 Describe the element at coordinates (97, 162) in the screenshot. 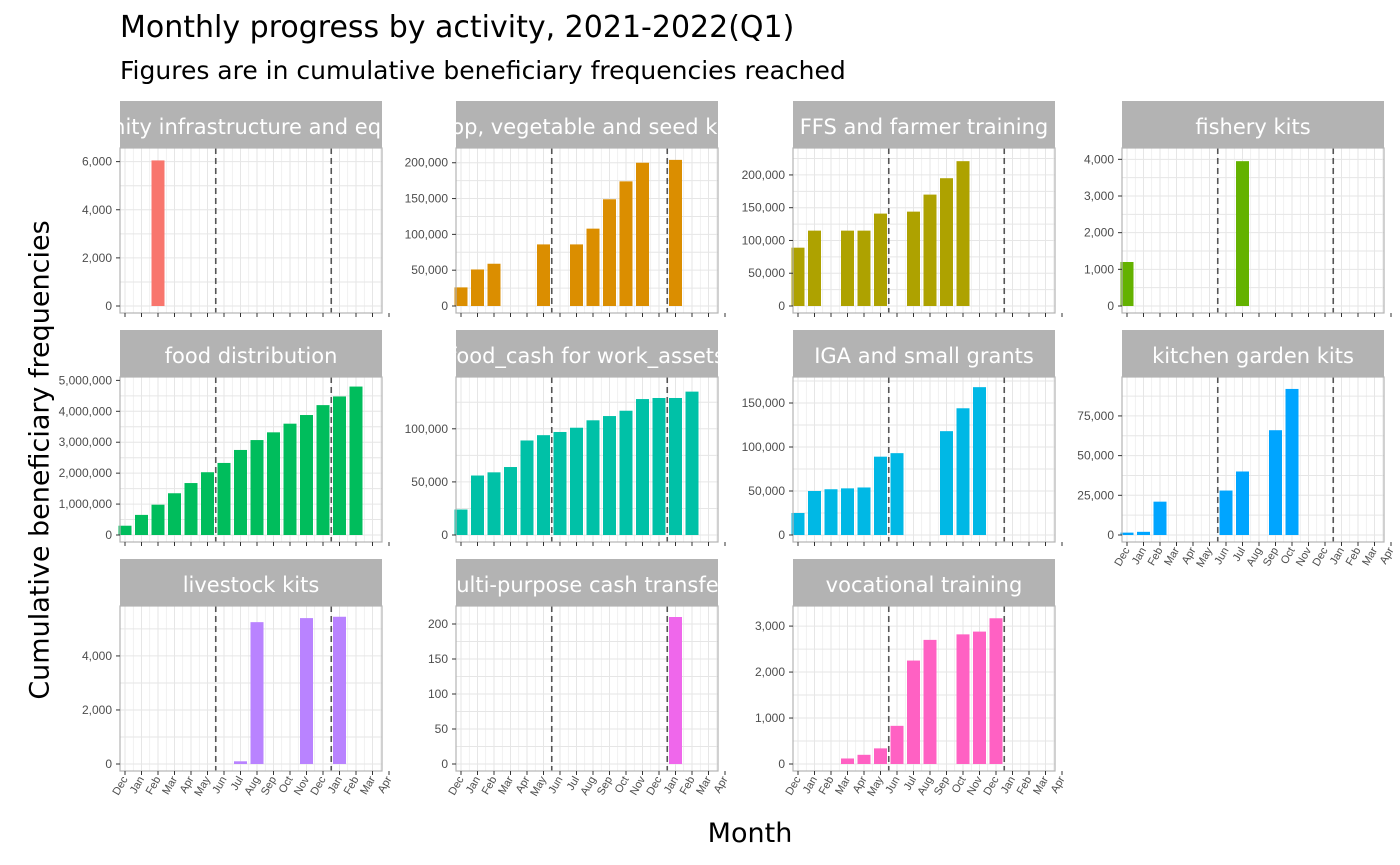

I see `y-tick-label: 6,000` at that location.